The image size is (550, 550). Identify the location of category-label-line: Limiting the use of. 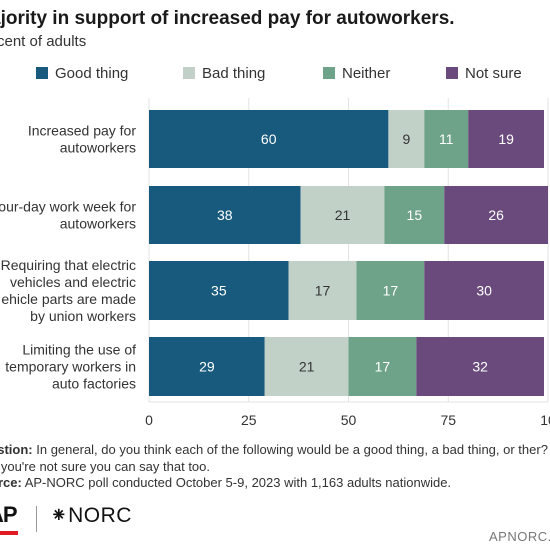
(79, 350).